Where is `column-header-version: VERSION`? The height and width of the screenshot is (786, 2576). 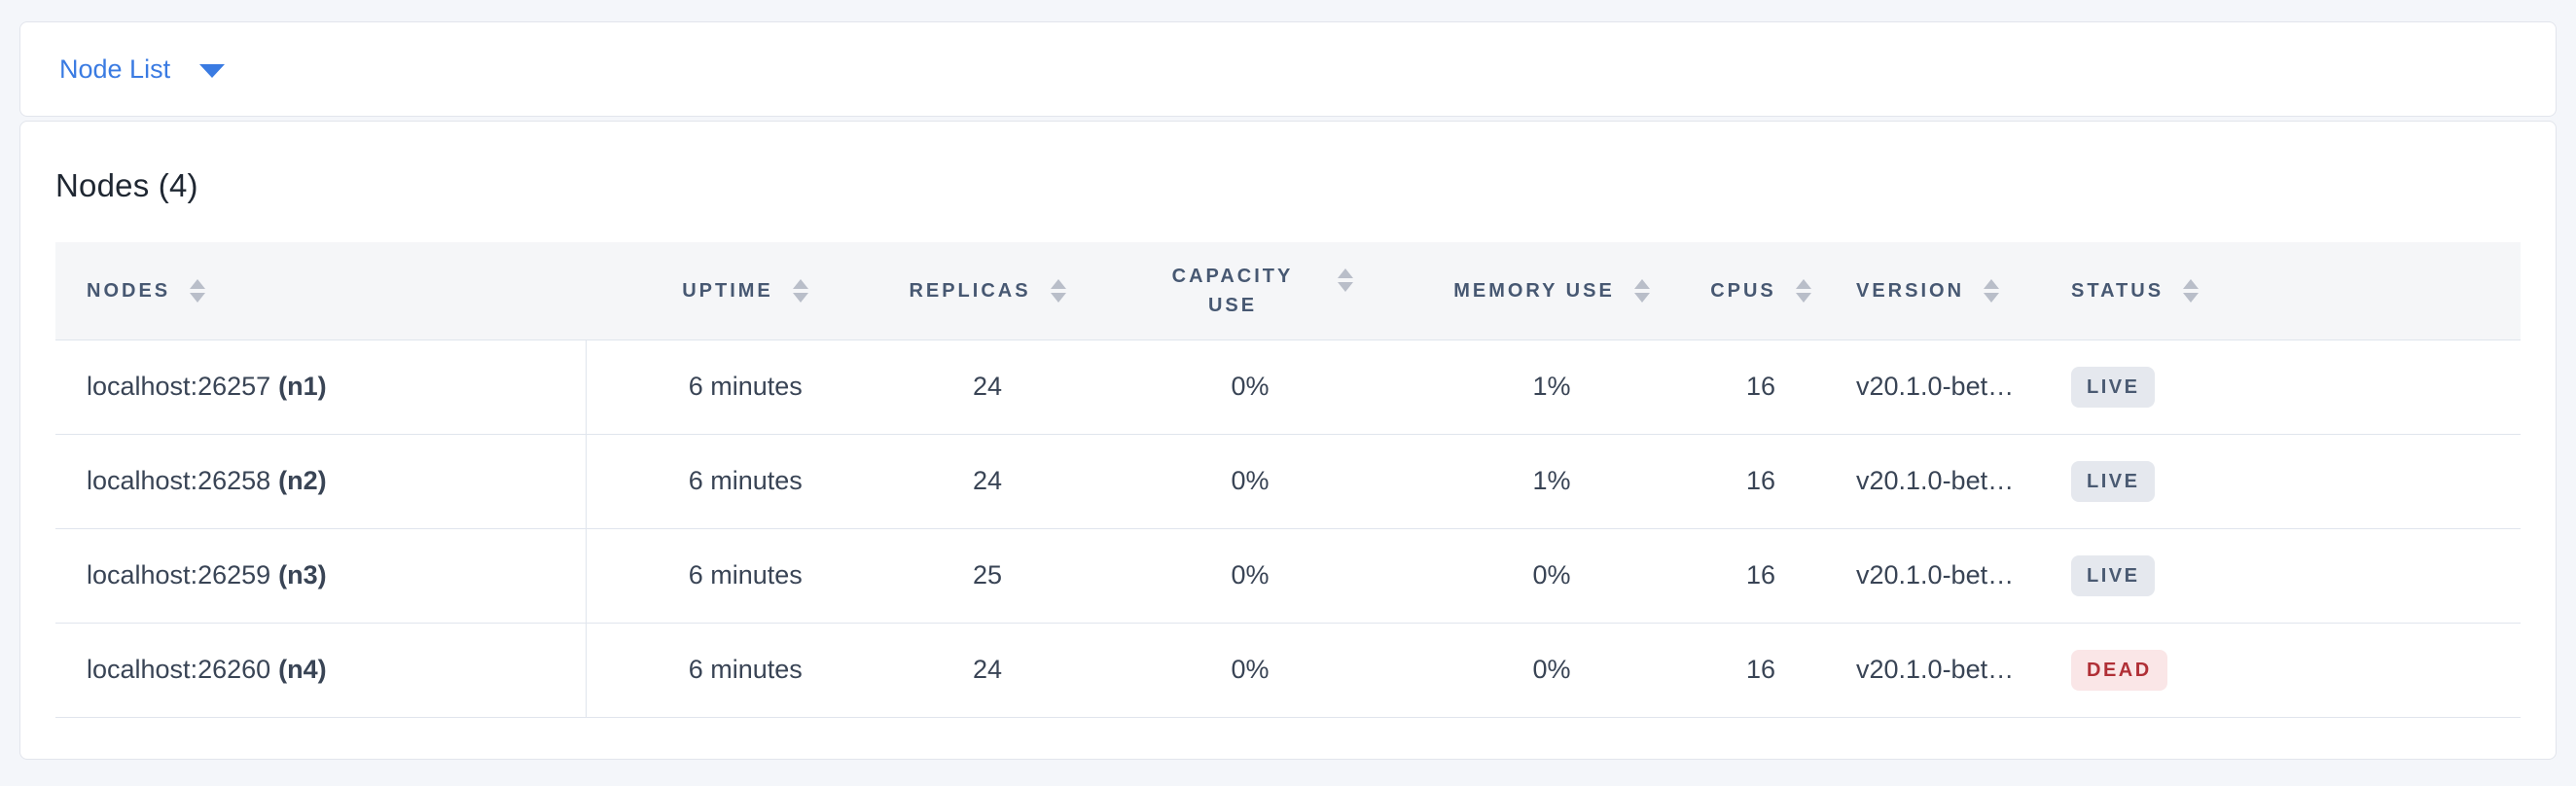 column-header-version: VERSION is located at coordinates (1952, 290).